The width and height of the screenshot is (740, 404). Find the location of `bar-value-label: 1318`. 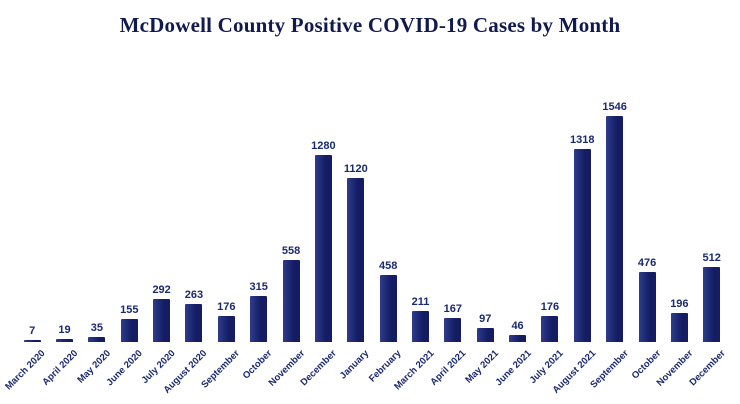

bar-value-label: 1318 is located at coordinates (582, 140).